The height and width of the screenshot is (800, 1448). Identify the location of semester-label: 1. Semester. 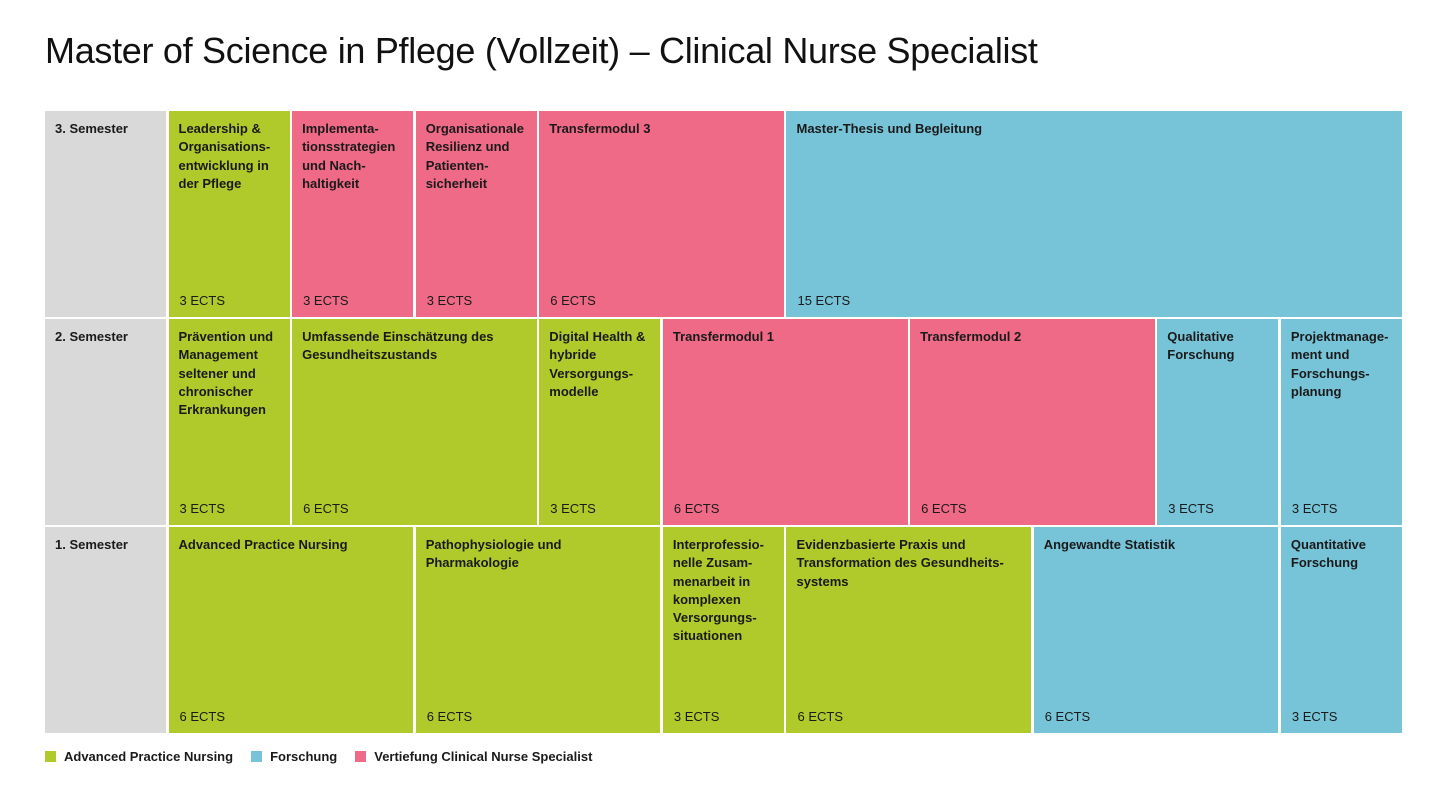
(105, 630).